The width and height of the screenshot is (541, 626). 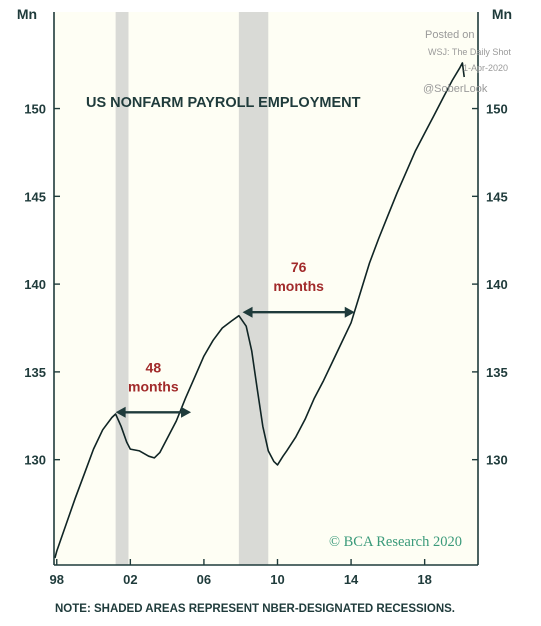 I want to click on y-tick-label-right-4: 150, so click(x=497, y=109).